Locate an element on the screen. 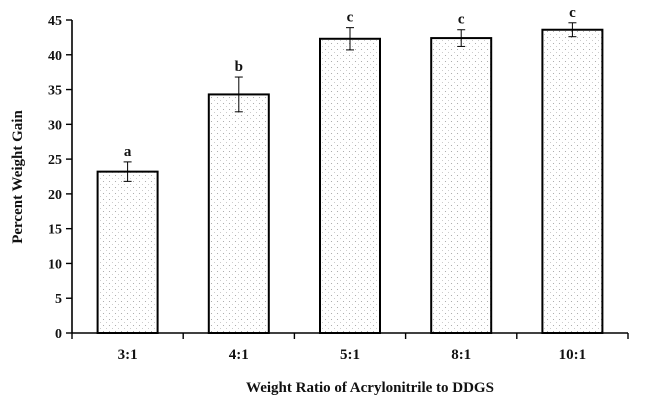 Image resolution: width=648 pixels, height=397 pixels. y-tick-label: 45 is located at coordinates (55, 21).